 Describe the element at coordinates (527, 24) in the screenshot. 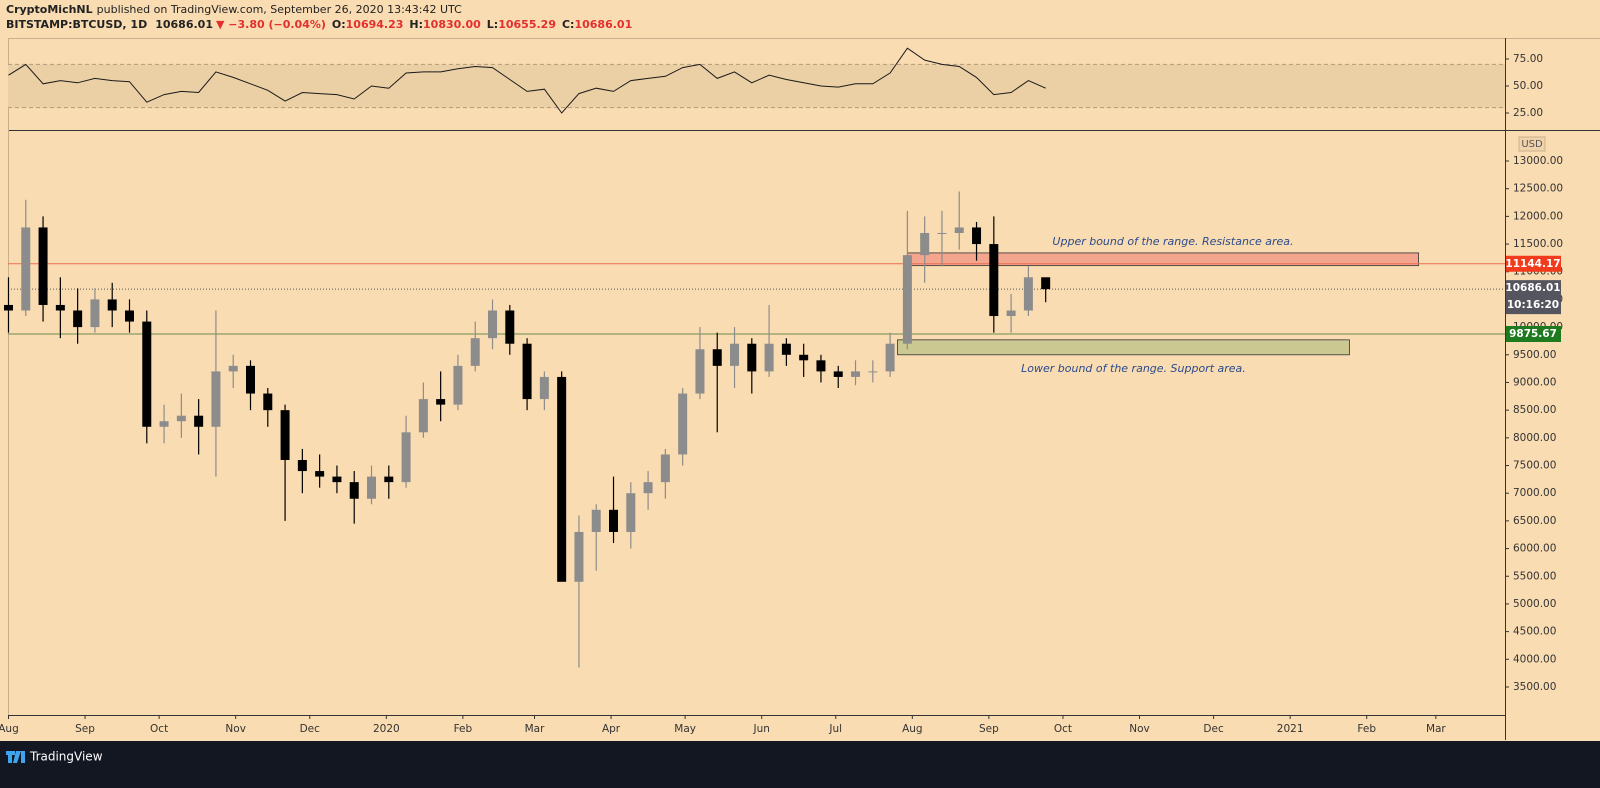

I see `ohlc-value: 10655.29` at that location.